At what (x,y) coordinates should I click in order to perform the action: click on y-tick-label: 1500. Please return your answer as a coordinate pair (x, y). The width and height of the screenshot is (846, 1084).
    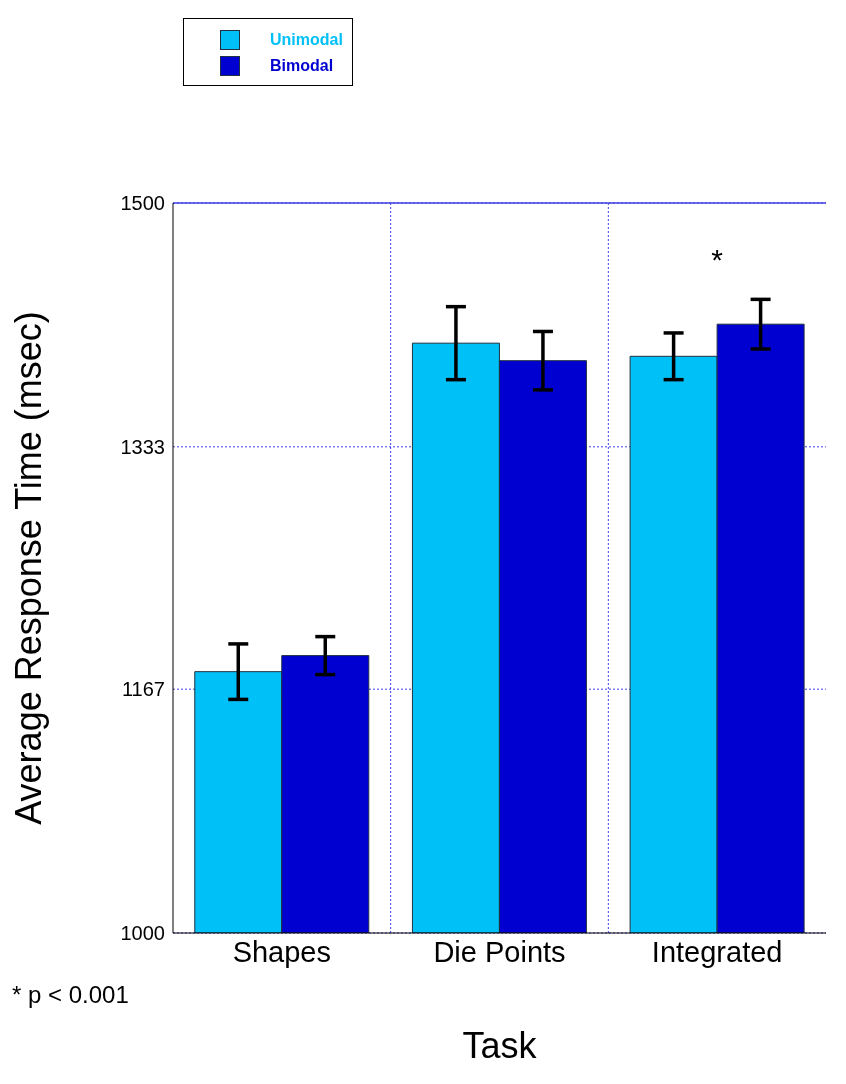
    Looking at the image, I should click on (142, 203).